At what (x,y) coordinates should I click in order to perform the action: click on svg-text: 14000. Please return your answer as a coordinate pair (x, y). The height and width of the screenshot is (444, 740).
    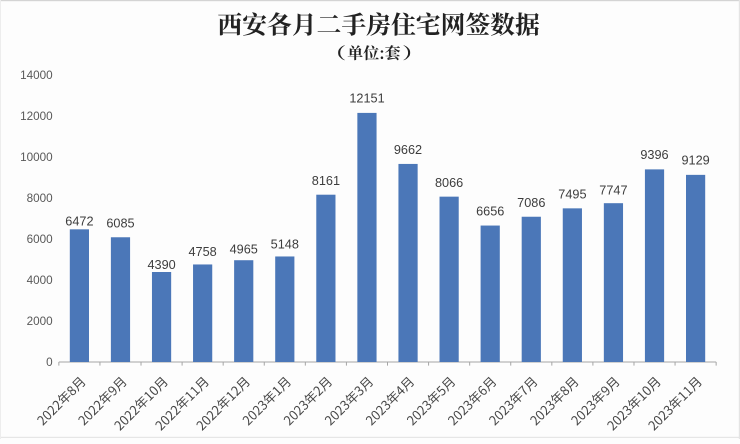
    Looking at the image, I should click on (36, 75).